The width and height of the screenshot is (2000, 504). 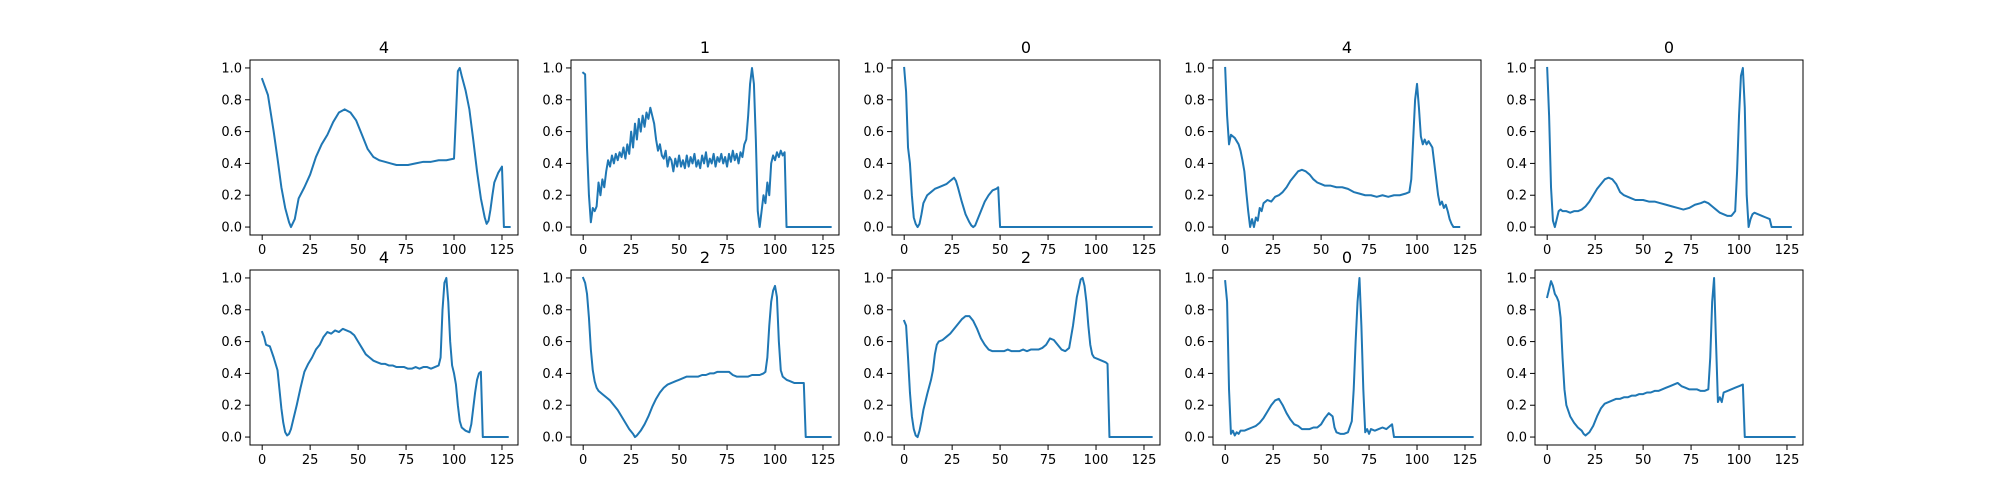 I want to click on subplot-5: 0 25 50 75 100 125 0.0 0.2 0.4 0.6 0.8 1.0 0, so click(x=1655, y=148).